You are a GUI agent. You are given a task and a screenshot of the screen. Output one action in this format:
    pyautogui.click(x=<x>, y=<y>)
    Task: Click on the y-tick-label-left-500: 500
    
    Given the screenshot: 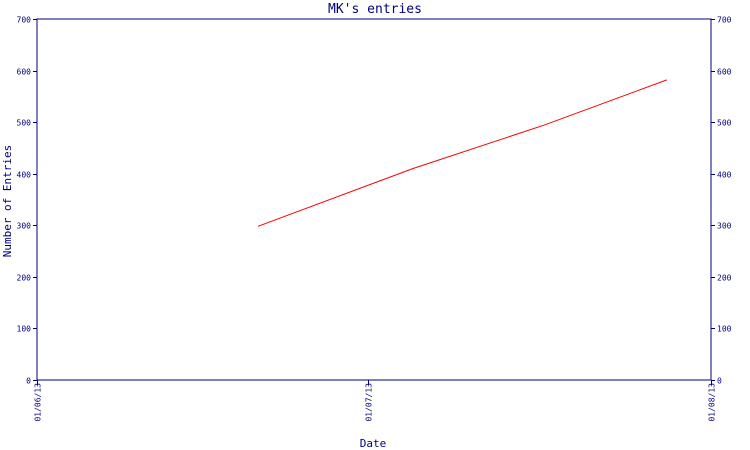 What is the action you would take?
    pyautogui.click(x=24, y=123)
    